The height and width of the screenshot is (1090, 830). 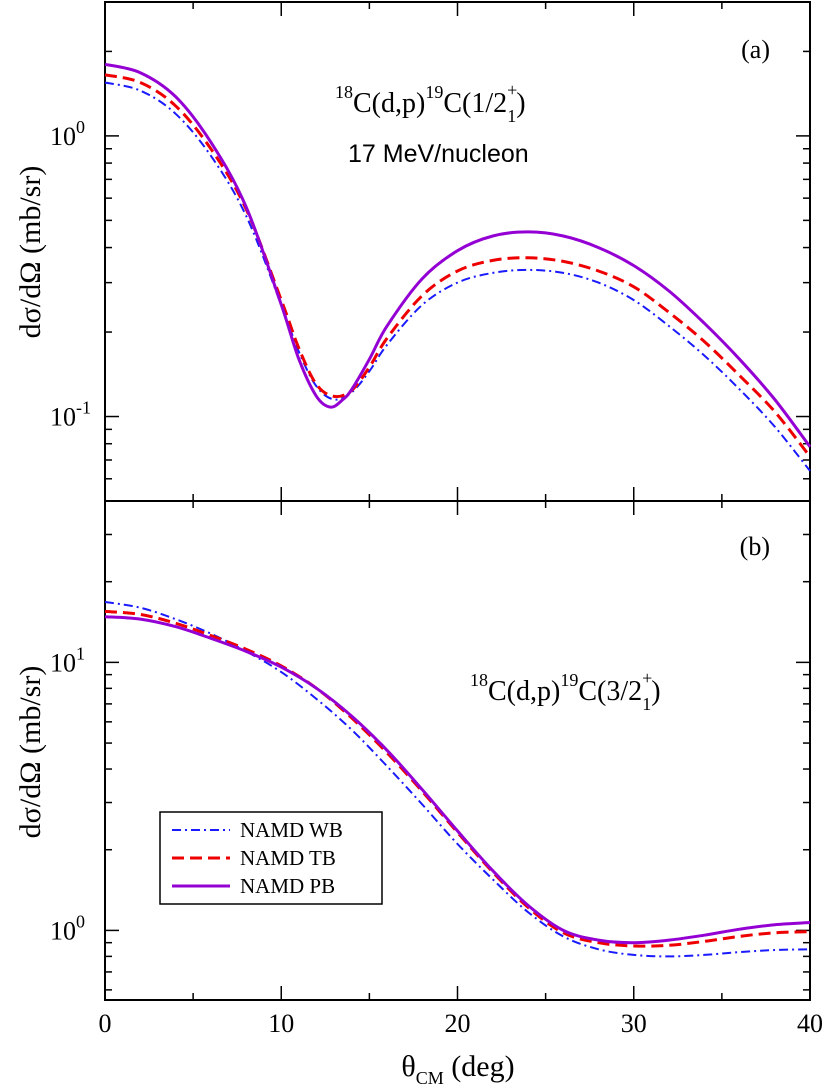 What do you see at coordinates (458, 1023) in the screenshot?
I see `x-tick-label-20: 20` at bounding box center [458, 1023].